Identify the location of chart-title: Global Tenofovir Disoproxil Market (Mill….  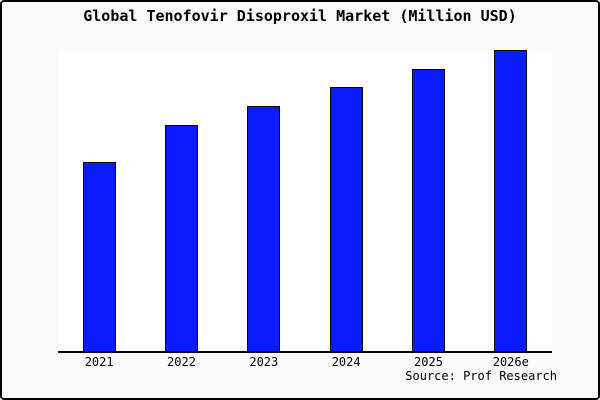
(300, 16).